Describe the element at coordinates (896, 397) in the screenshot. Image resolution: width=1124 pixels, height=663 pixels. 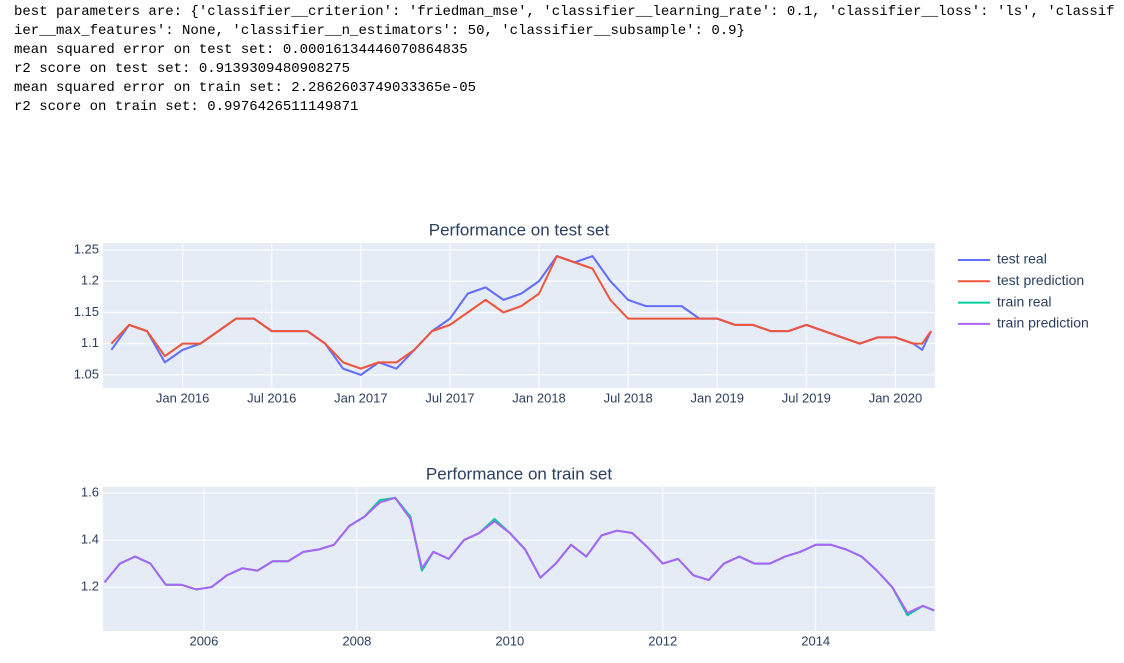
I see `x-tick-label: Jan 2020` at that location.